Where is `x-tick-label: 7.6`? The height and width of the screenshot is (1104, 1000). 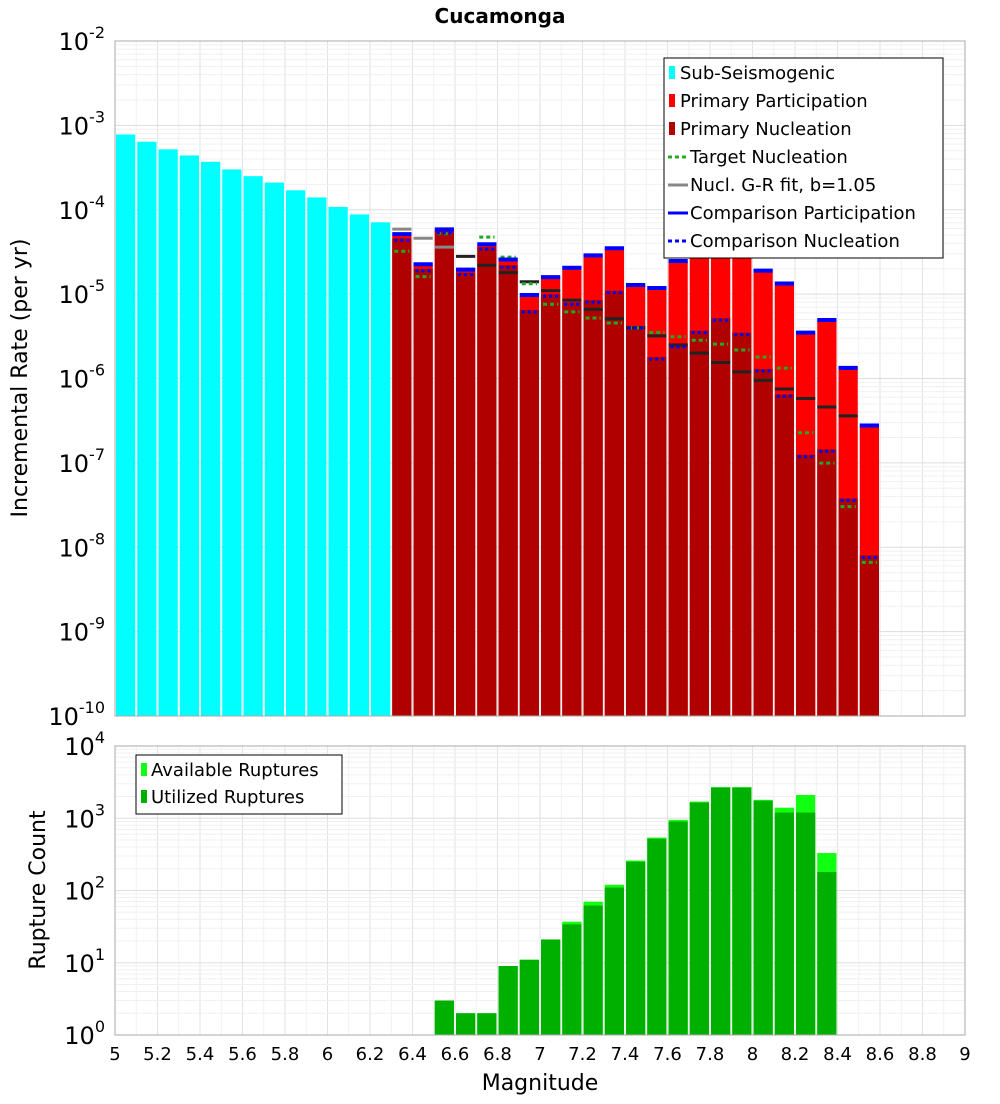
x-tick-label: 7.6 is located at coordinates (667, 1054).